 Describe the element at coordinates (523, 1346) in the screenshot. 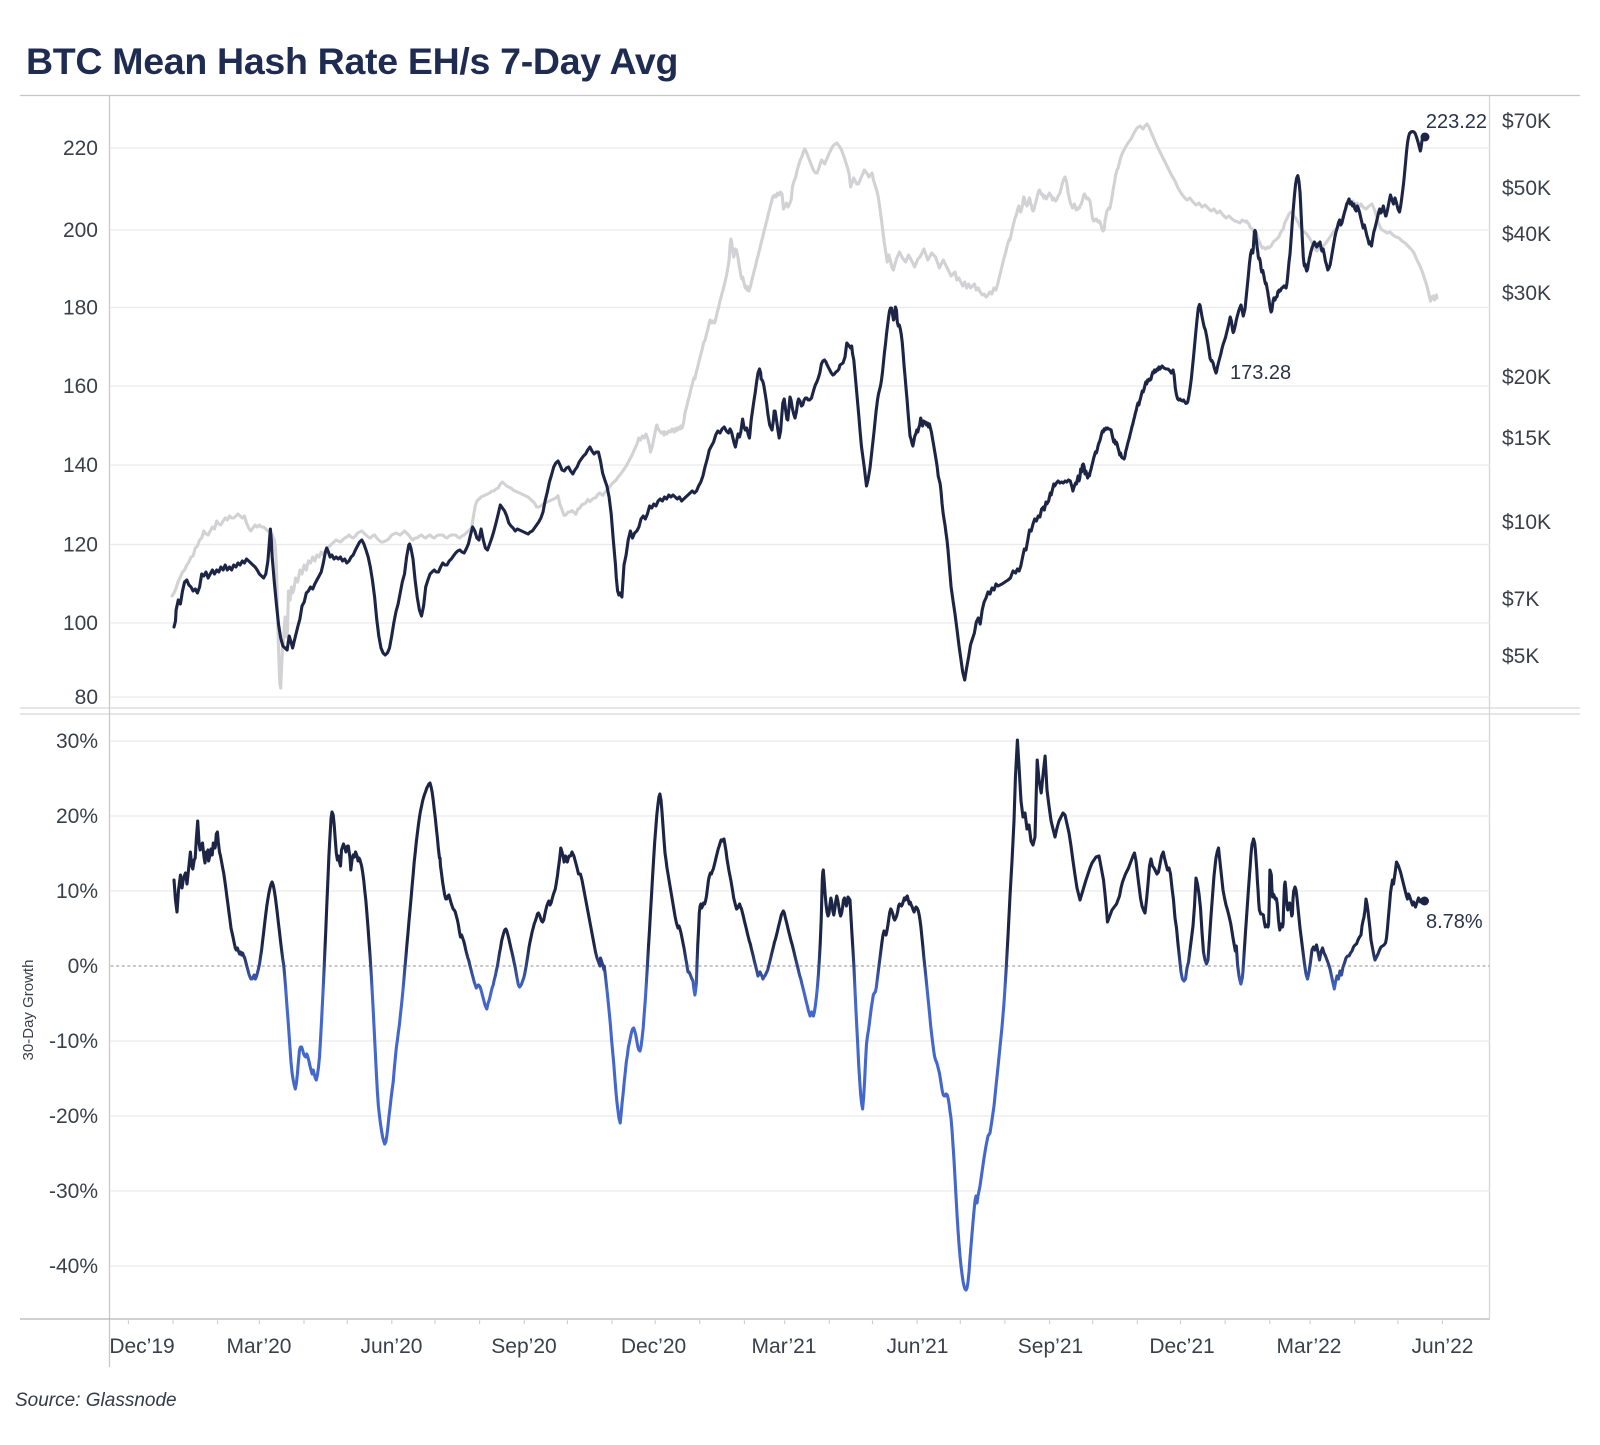

I see `svg-text: Sep’20` at that location.